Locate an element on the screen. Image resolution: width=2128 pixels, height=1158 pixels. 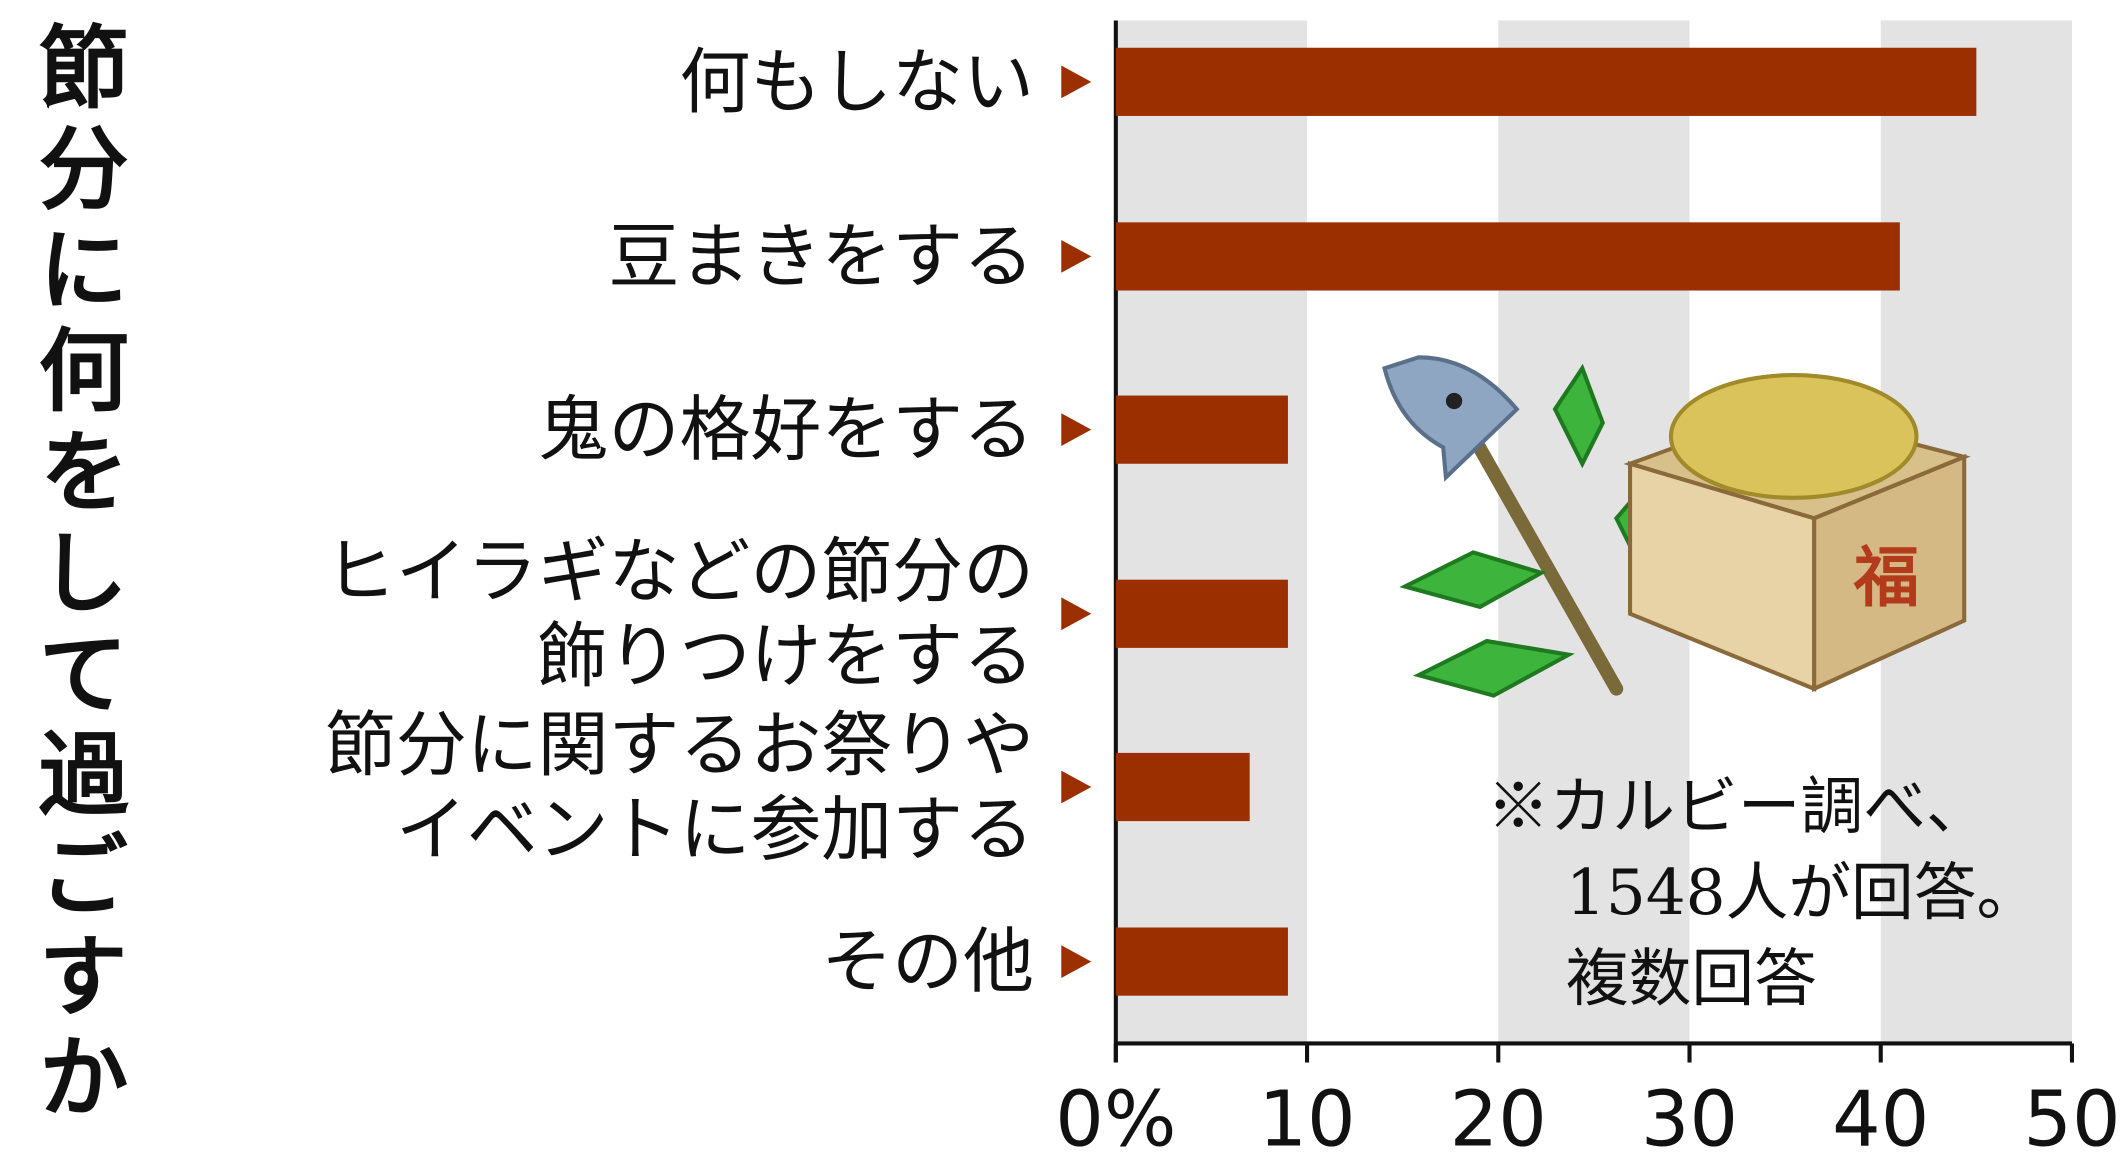
note: 複数回答 is located at coordinates (1691, 978).